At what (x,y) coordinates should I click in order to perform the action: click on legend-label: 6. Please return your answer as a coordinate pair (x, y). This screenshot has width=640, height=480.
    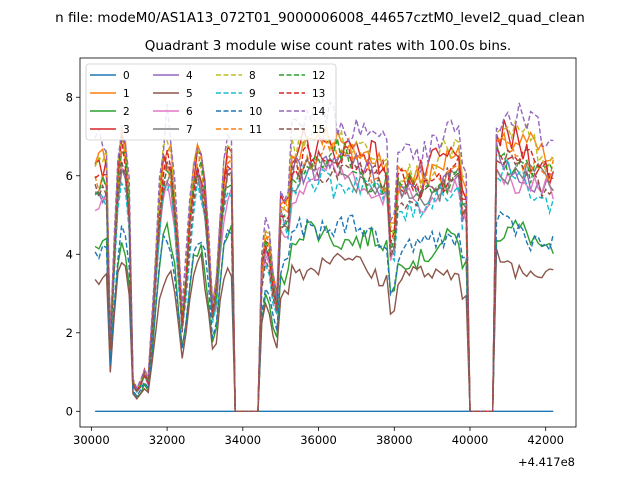
    Looking at the image, I should click on (189, 112).